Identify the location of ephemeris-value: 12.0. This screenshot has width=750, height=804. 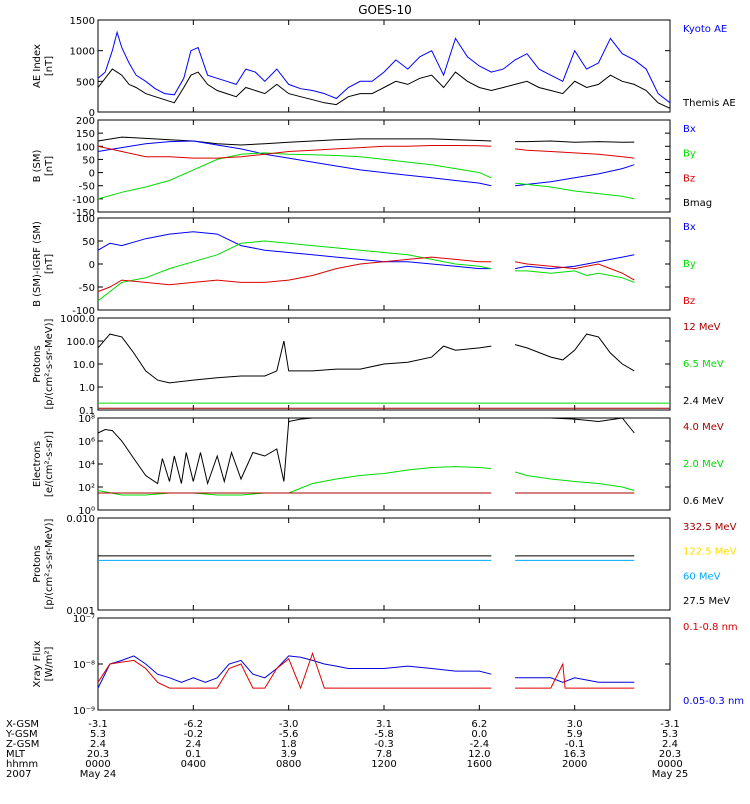
(479, 754).